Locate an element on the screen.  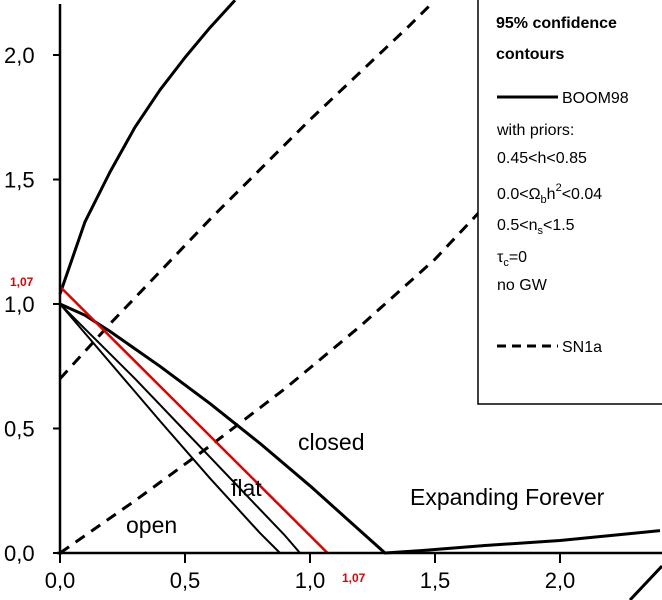
x-tick-label: 1,5 is located at coordinates (435, 580).